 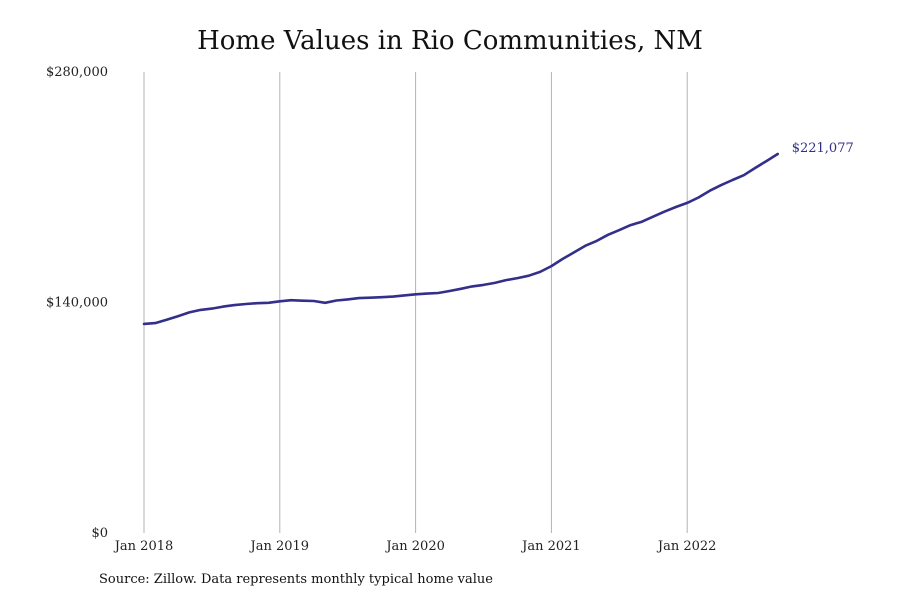 I want to click on y-tick-label: $140,000, so click(x=77, y=303).